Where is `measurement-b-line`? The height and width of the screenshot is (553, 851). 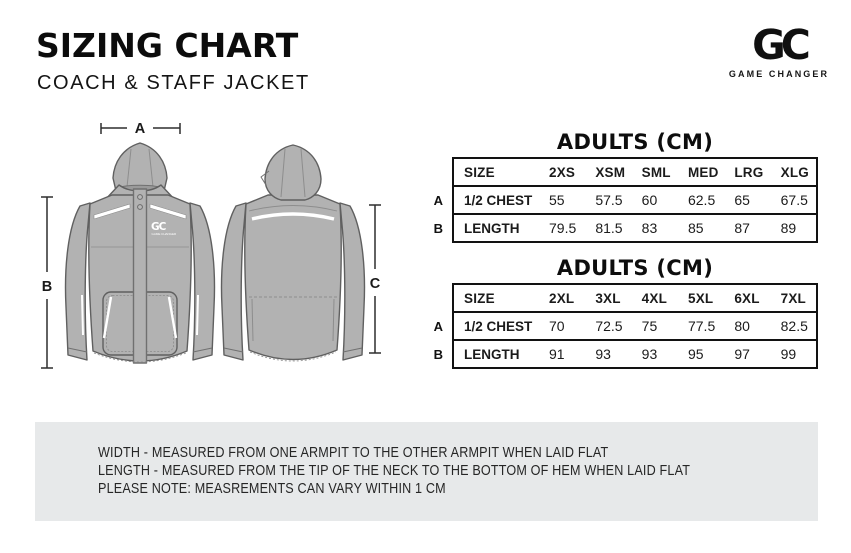
measurement-b-line is located at coordinates (47, 282).